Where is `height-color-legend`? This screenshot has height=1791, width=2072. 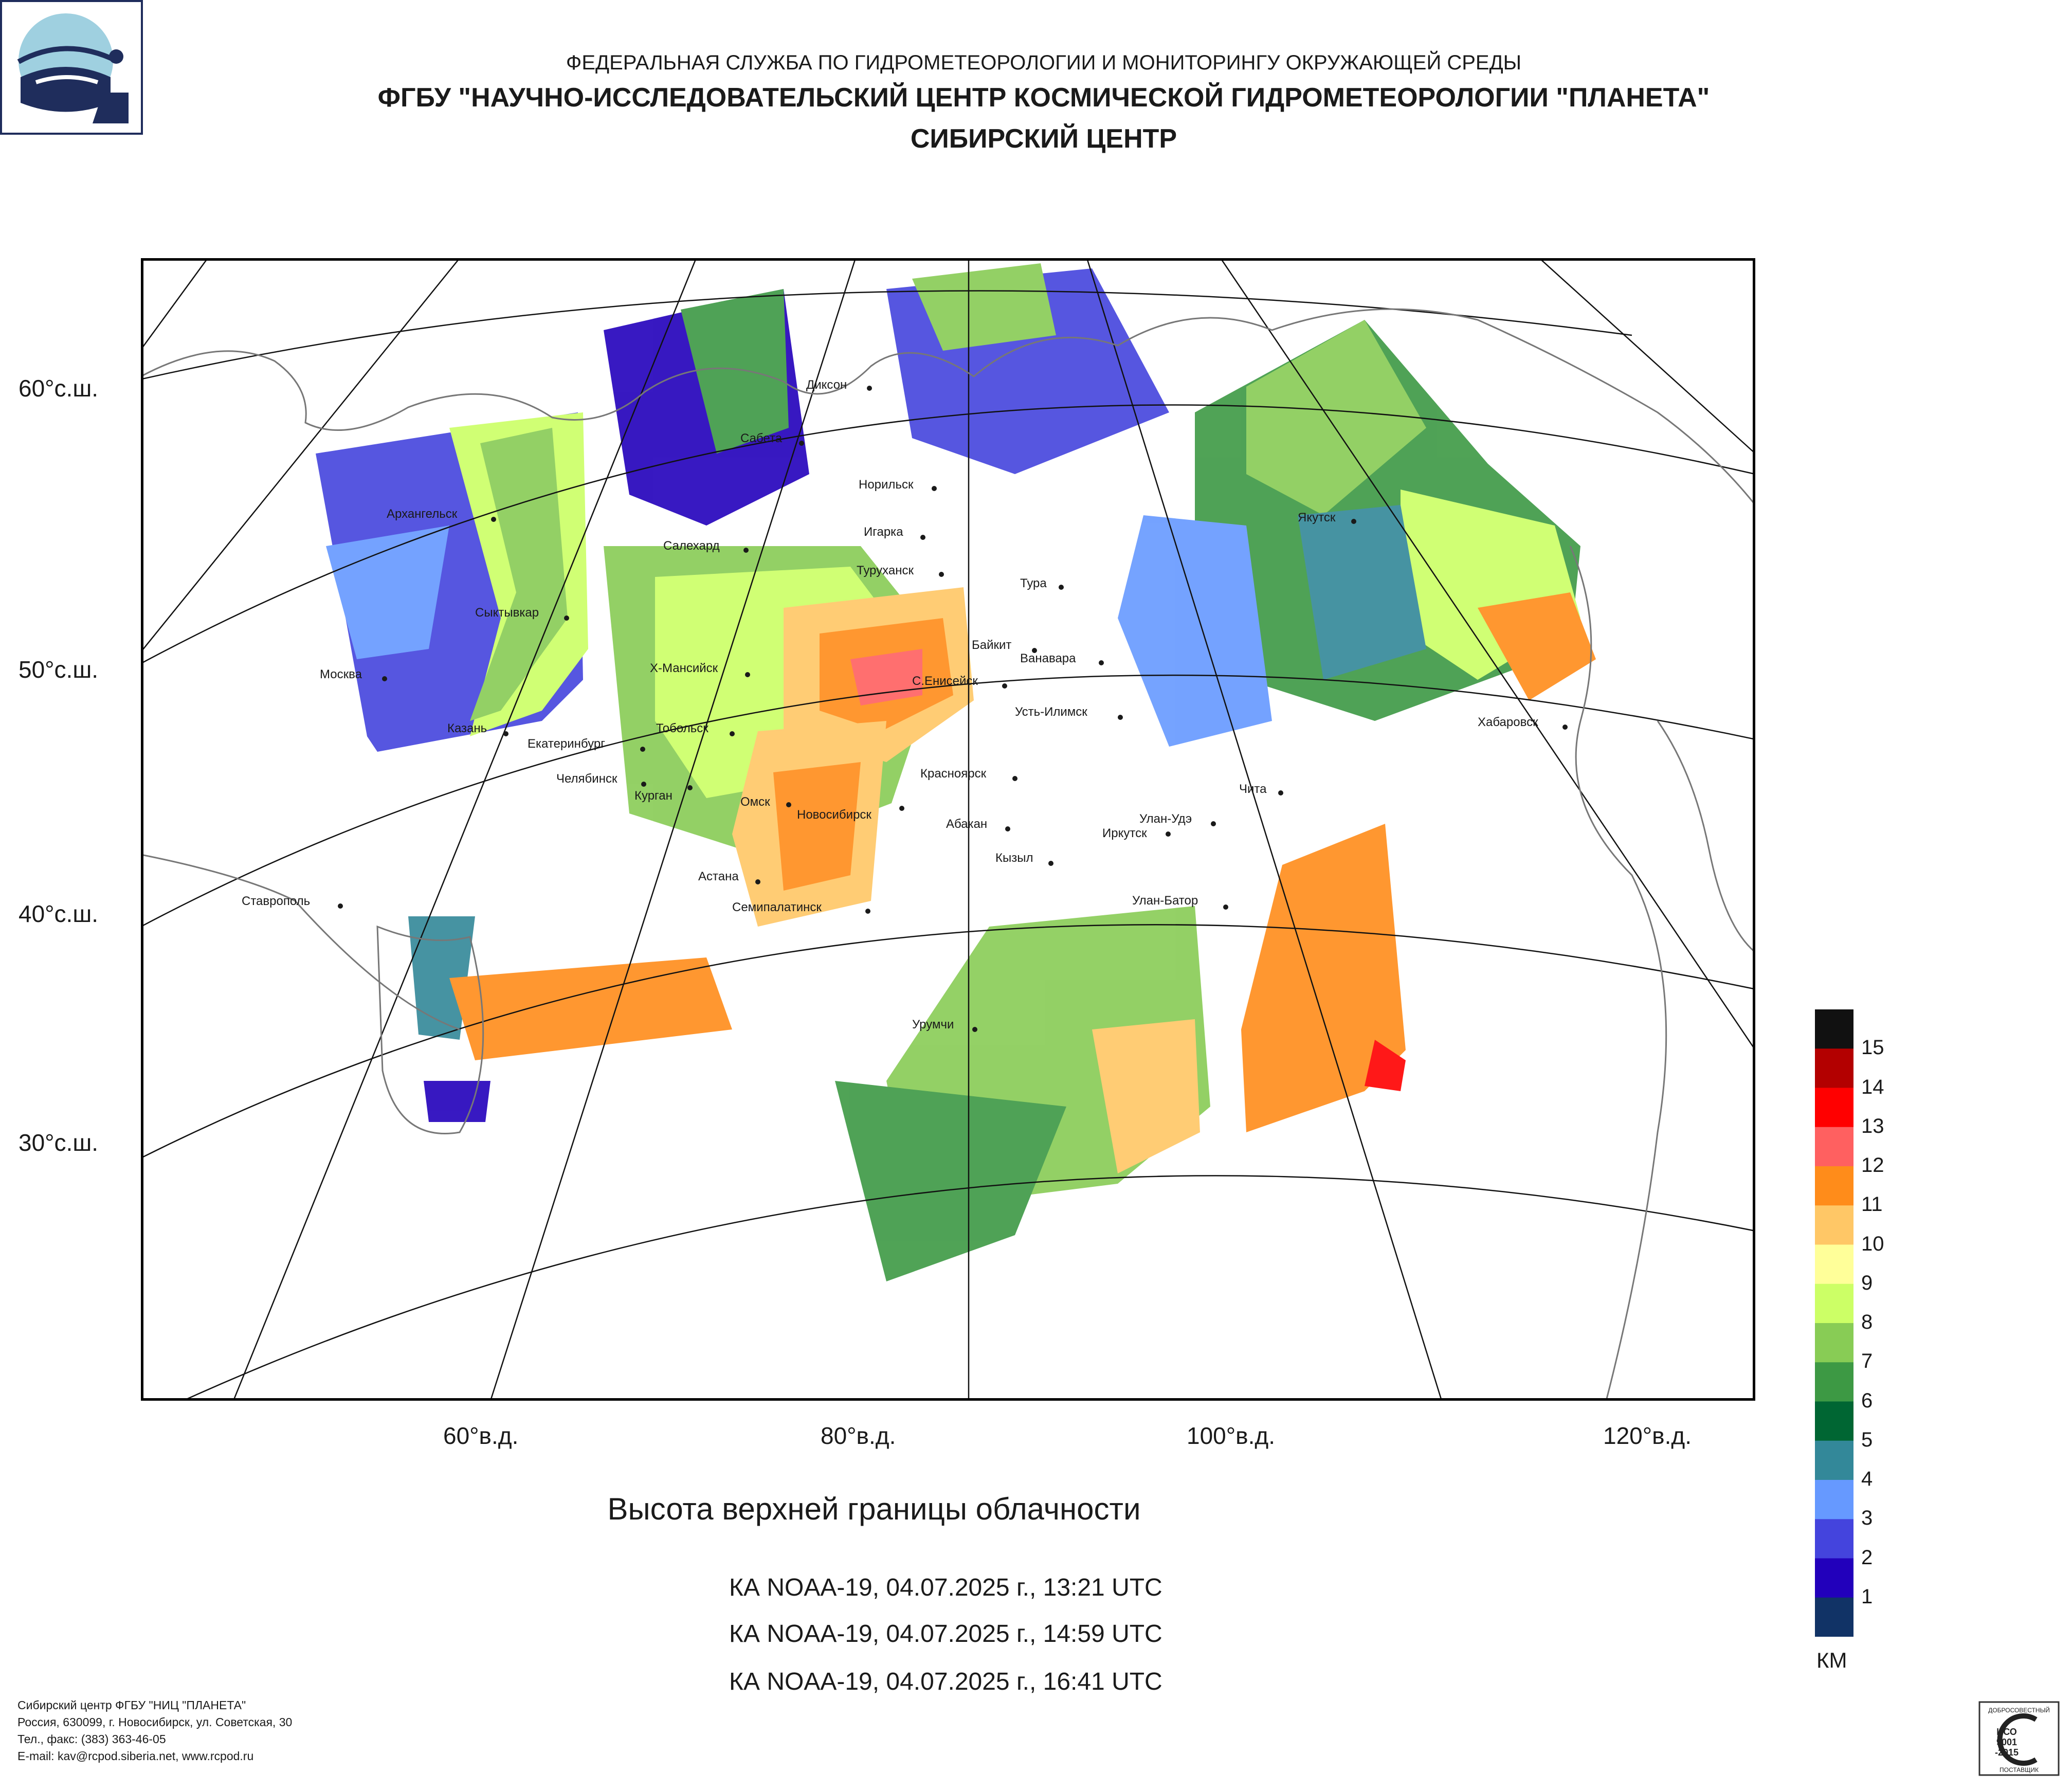 height-color-legend is located at coordinates (1834, 1323).